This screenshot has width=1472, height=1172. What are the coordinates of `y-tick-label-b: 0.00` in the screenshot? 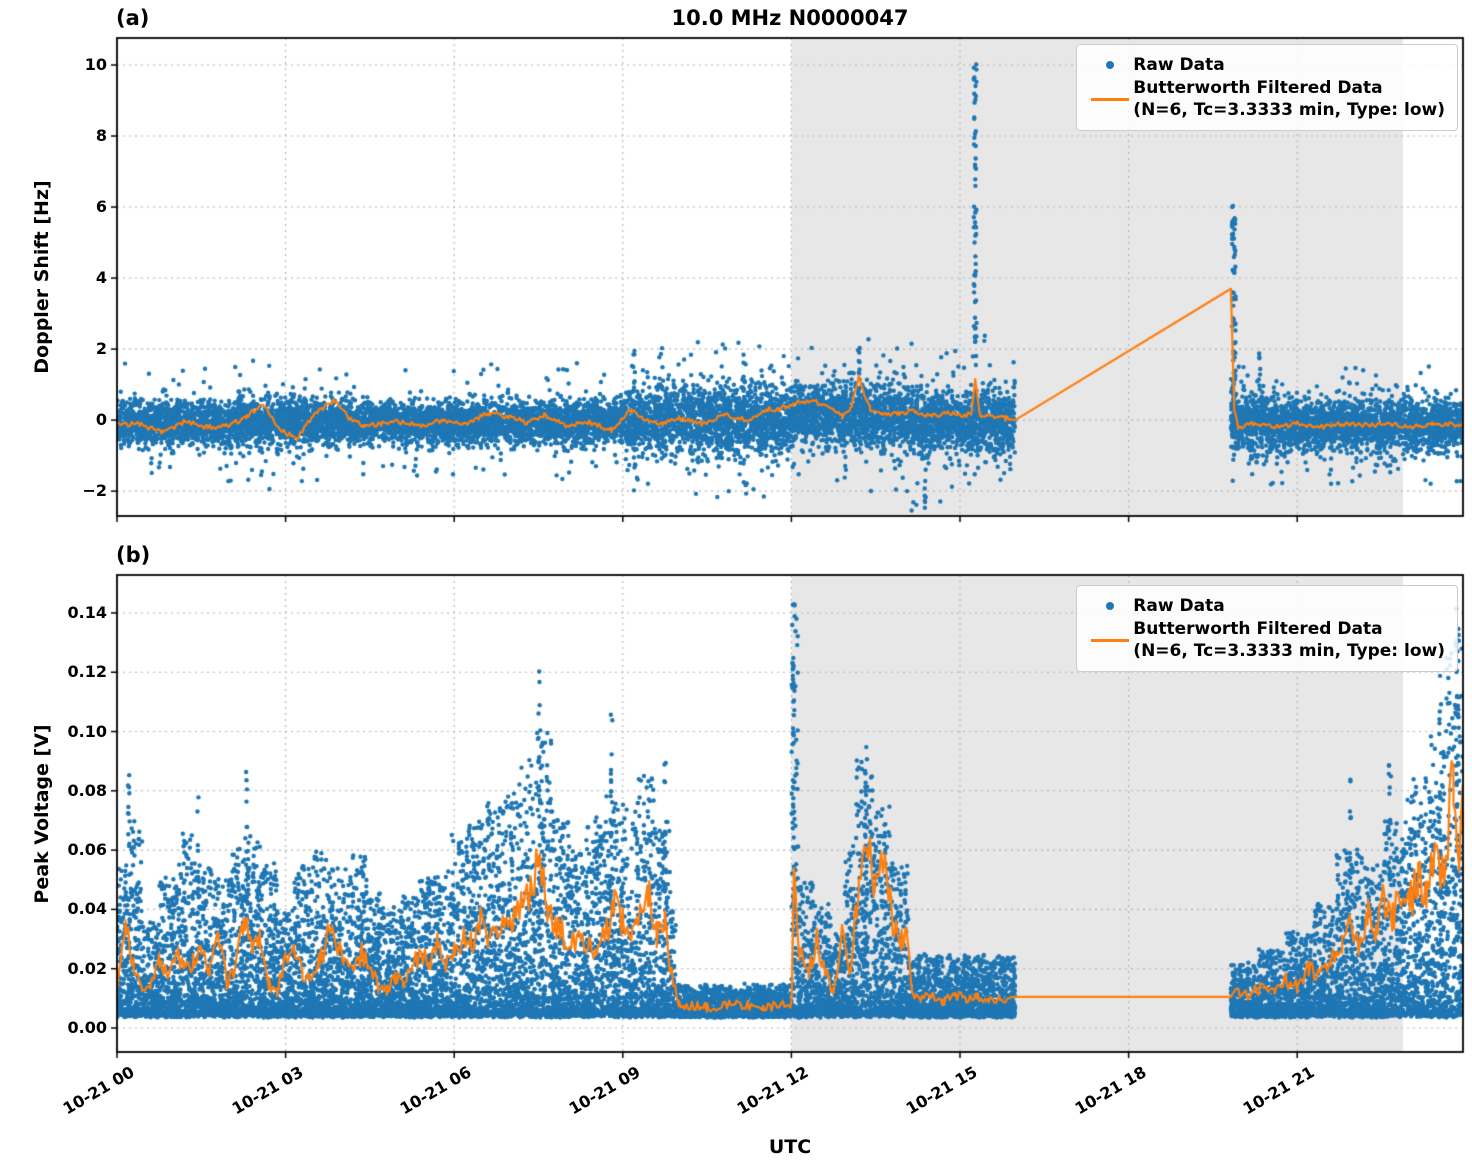 It's located at (87, 1027).